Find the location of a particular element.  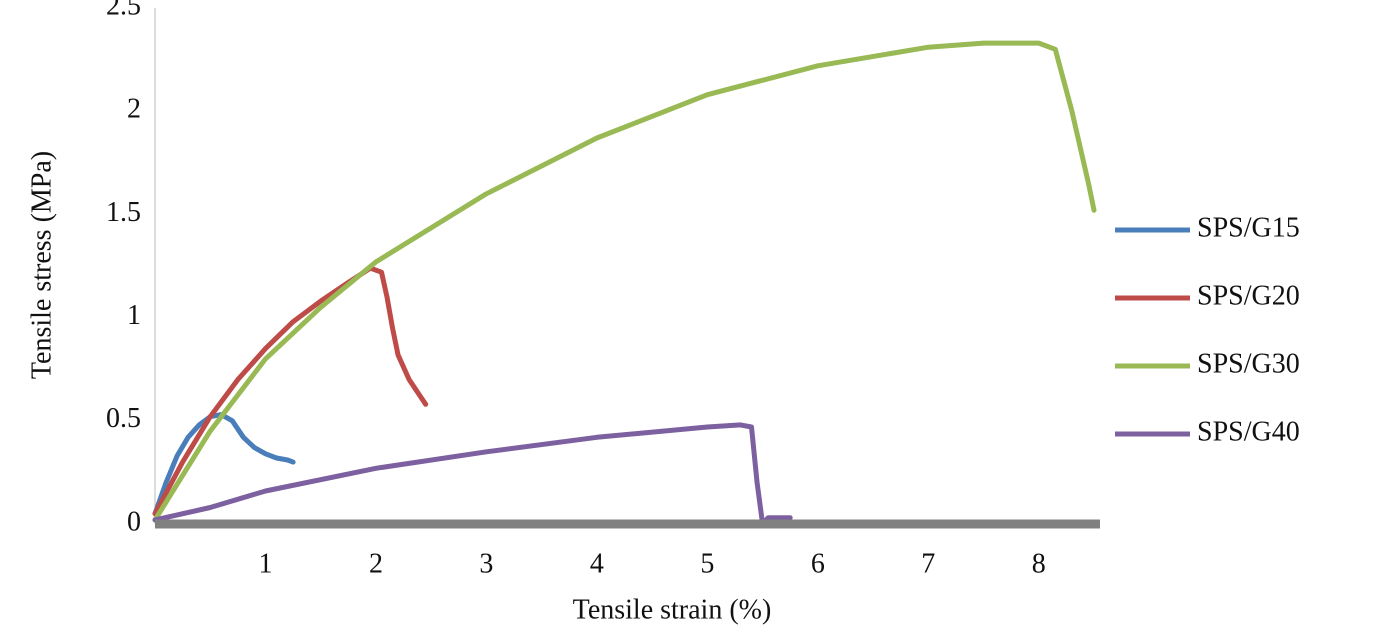

legend-label: SPS/G15 is located at coordinates (1248, 227).